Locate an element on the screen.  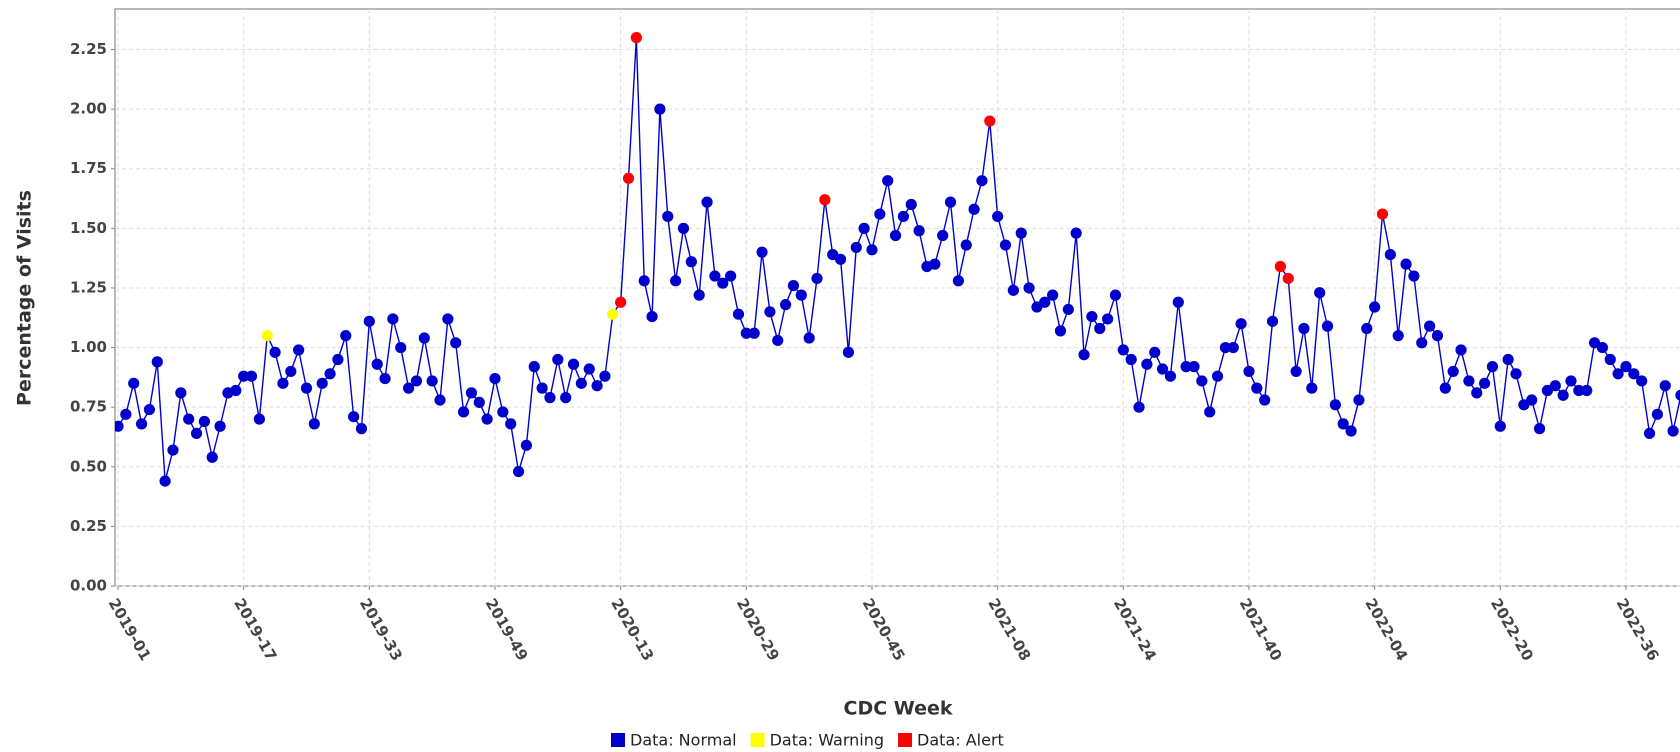
y-tick-label: 0.00 is located at coordinates (88, 586).